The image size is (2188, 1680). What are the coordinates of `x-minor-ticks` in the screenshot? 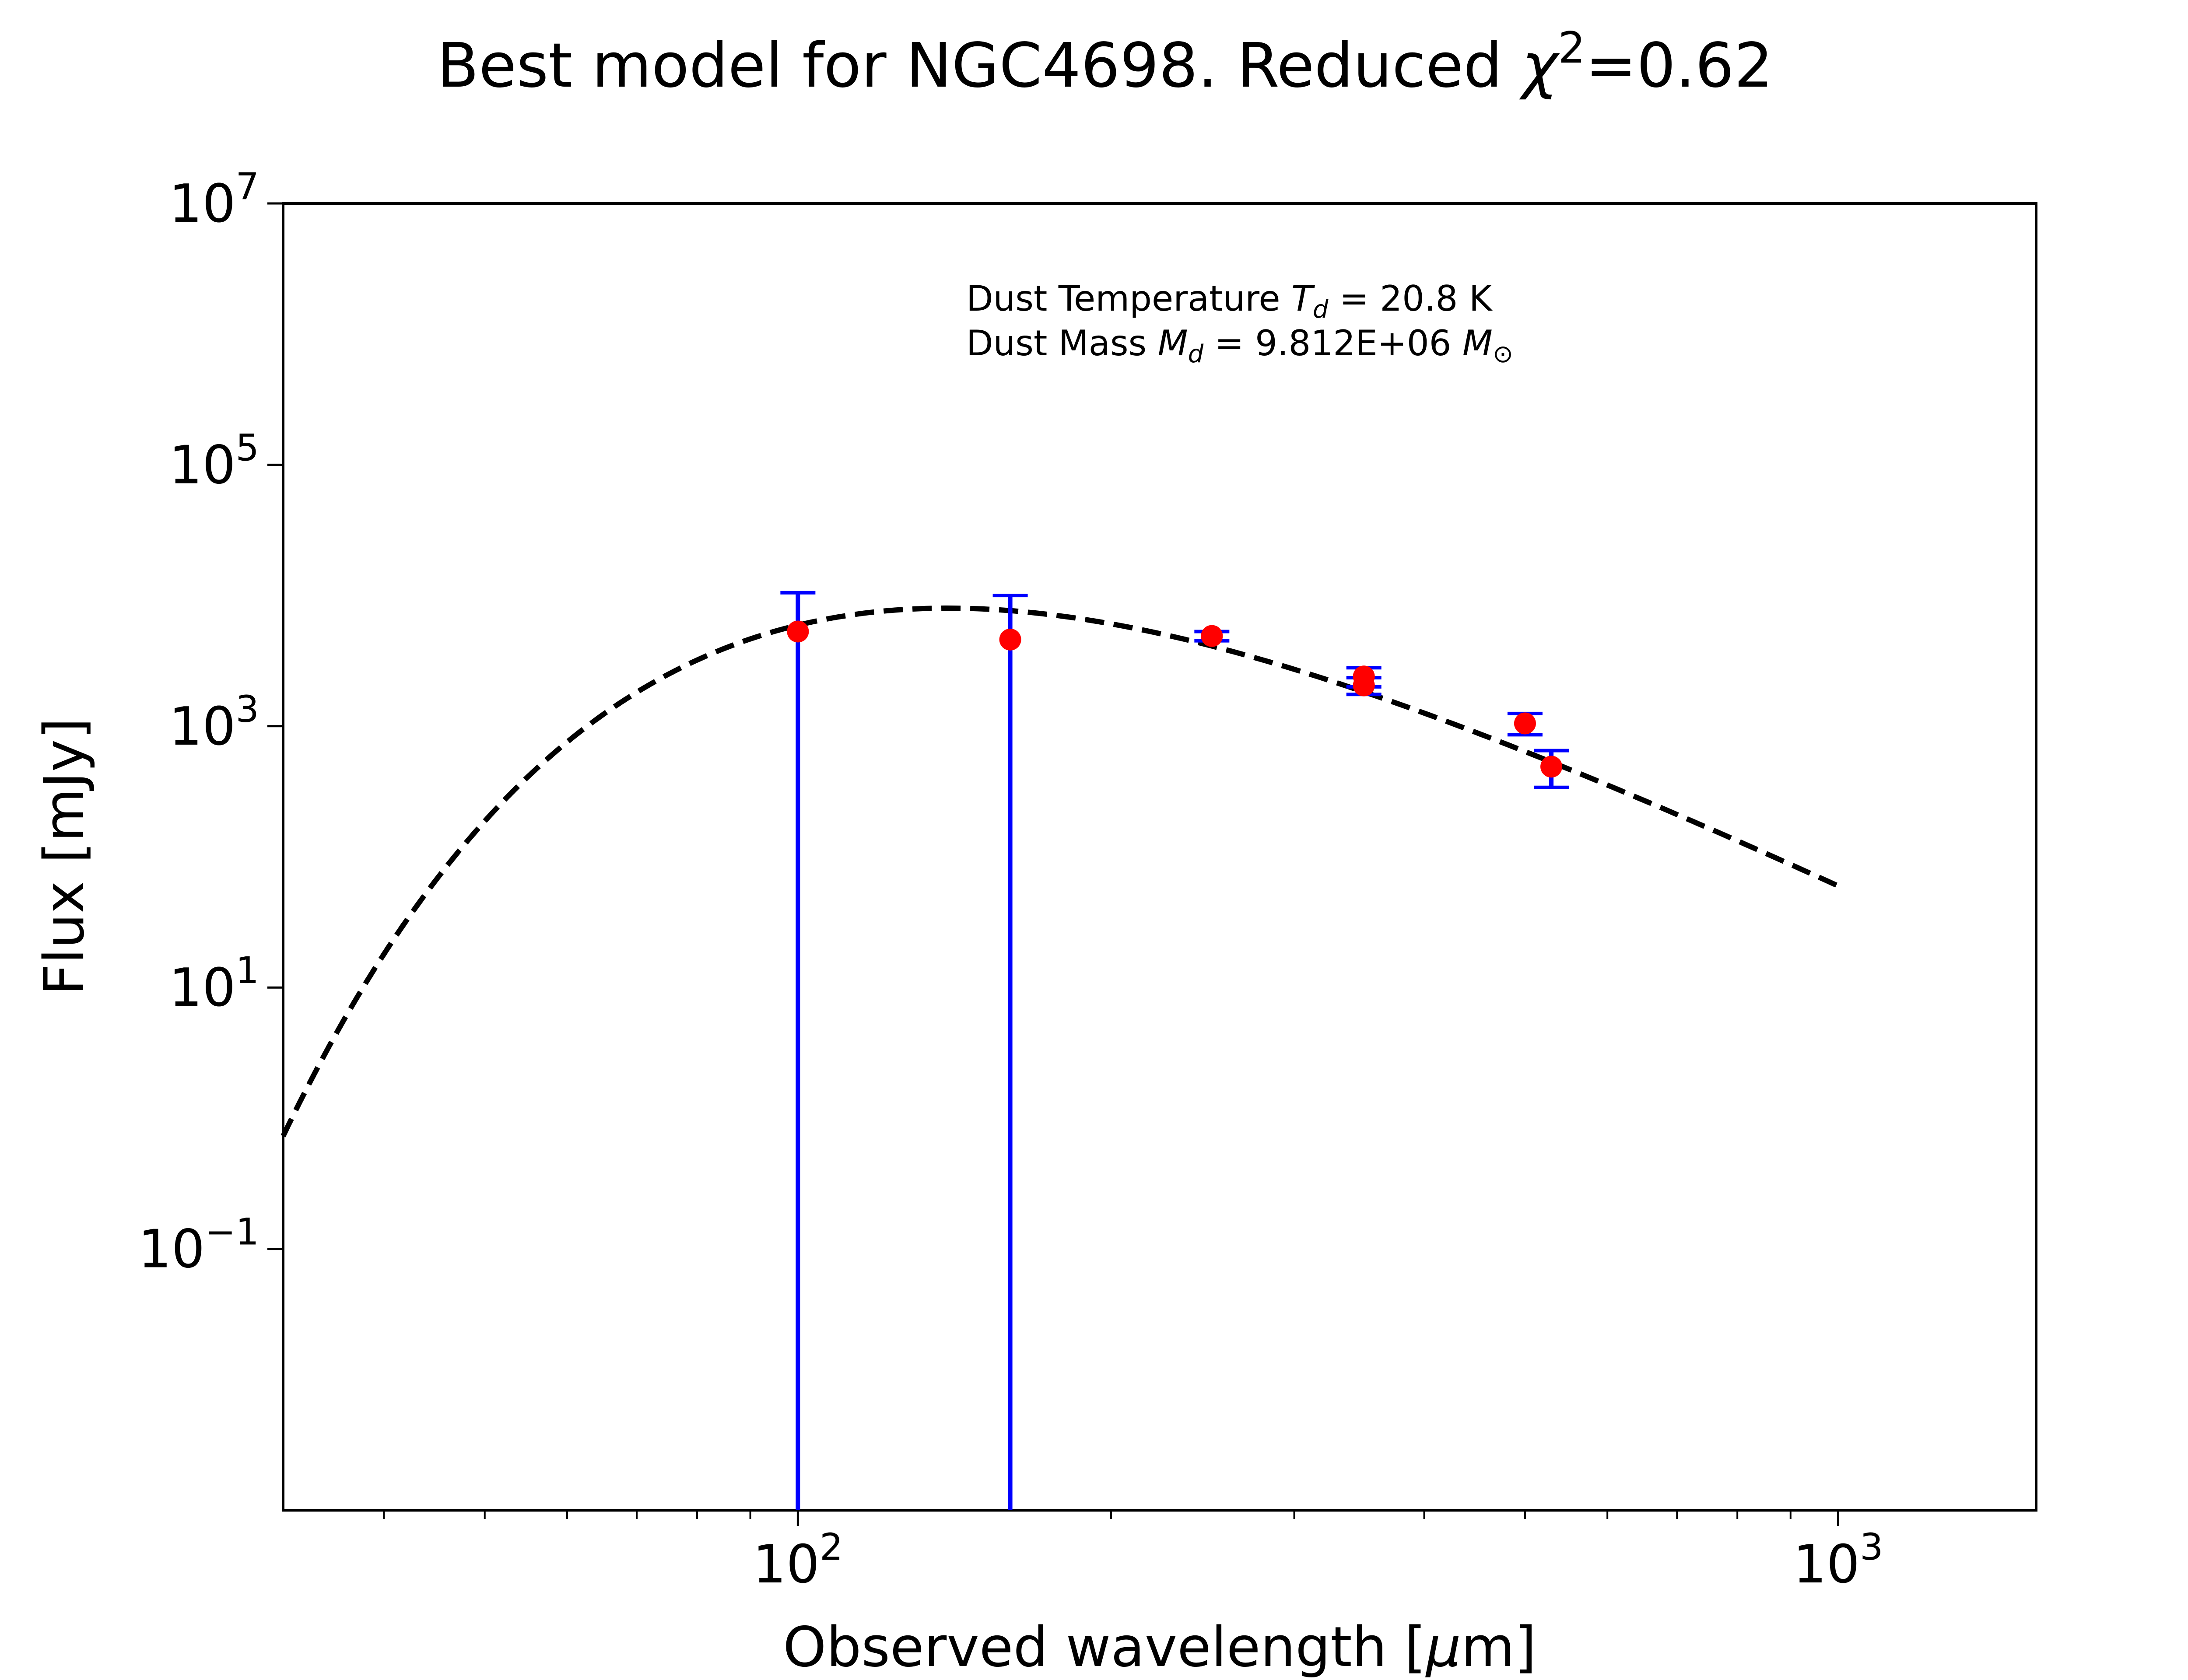 It's located at (1087, 1514).